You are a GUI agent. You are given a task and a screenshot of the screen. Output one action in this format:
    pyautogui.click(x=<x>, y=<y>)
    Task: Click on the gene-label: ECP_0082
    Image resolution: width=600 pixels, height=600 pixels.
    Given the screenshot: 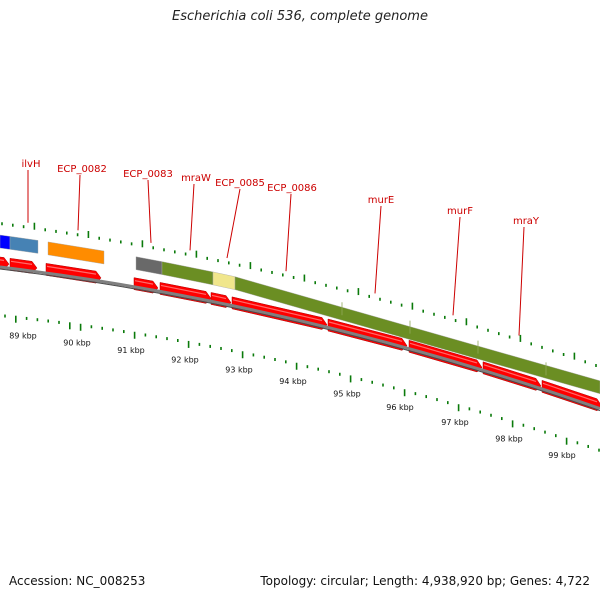 What is the action you would take?
    pyautogui.click(x=82, y=169)
    